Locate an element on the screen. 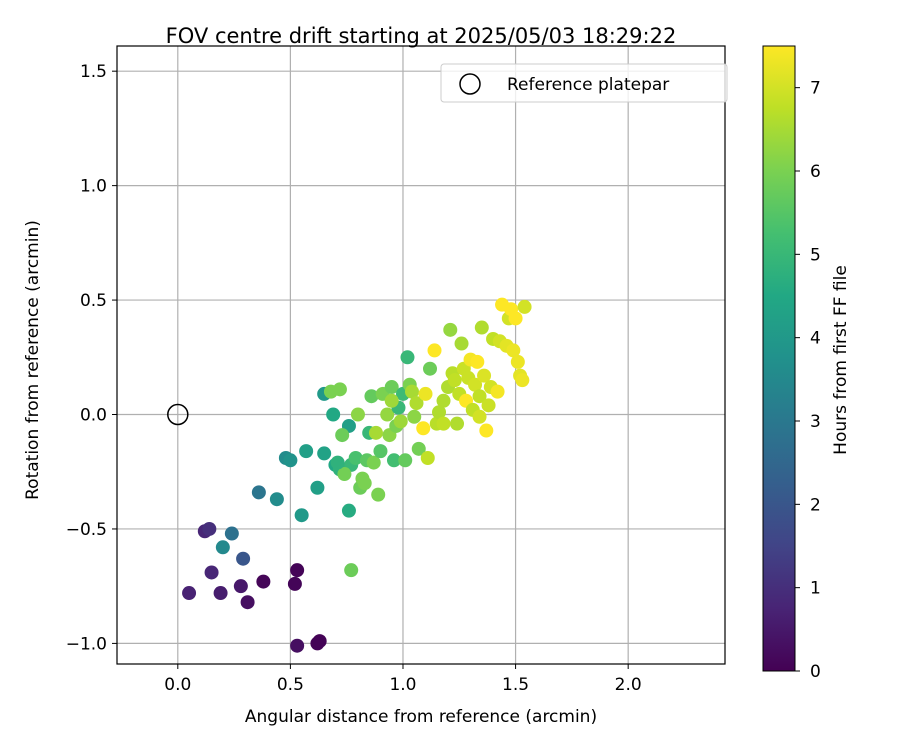 The height and width of the screenshot is (750, 900). y-tick-label: 1.5 is located at coordinates (93, 72).